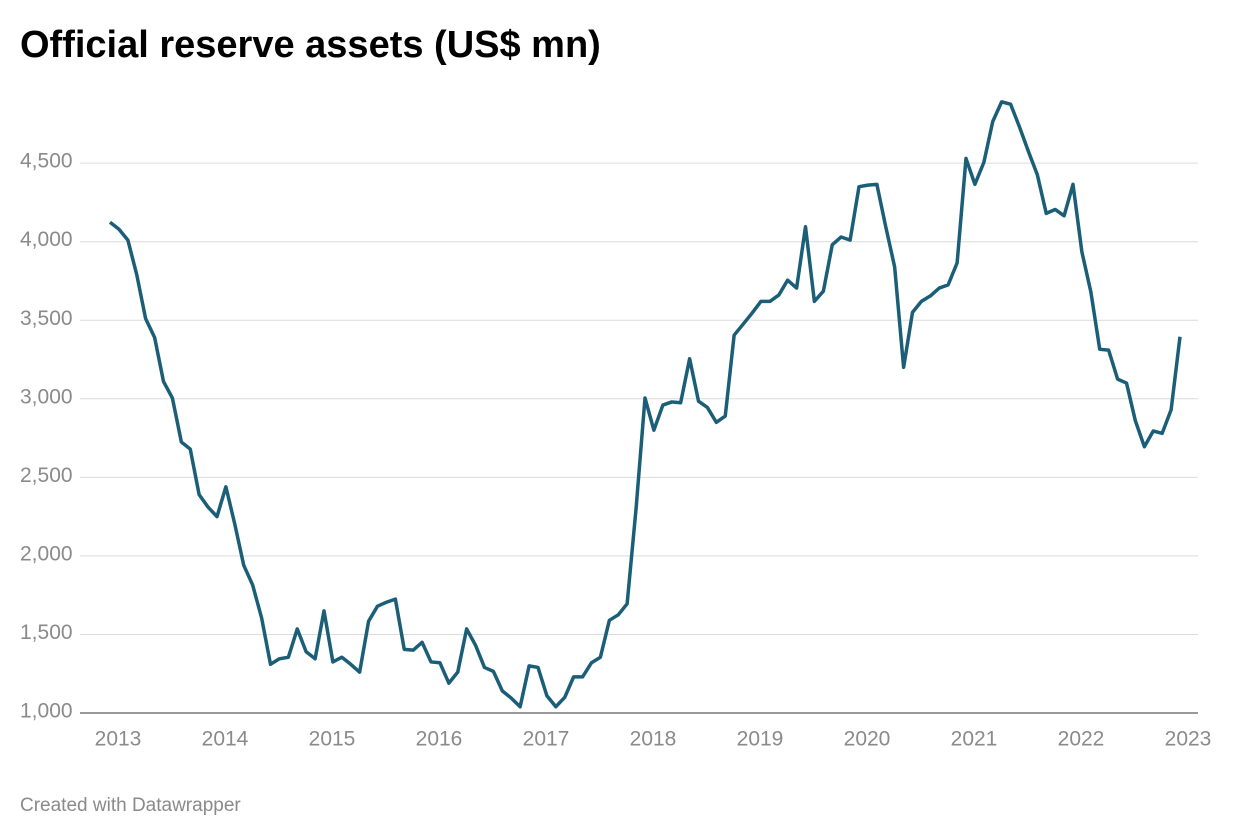 This screenshot has width=1240, height=840. I want to click on x-tick-label: 2022, so click(1081, 739).